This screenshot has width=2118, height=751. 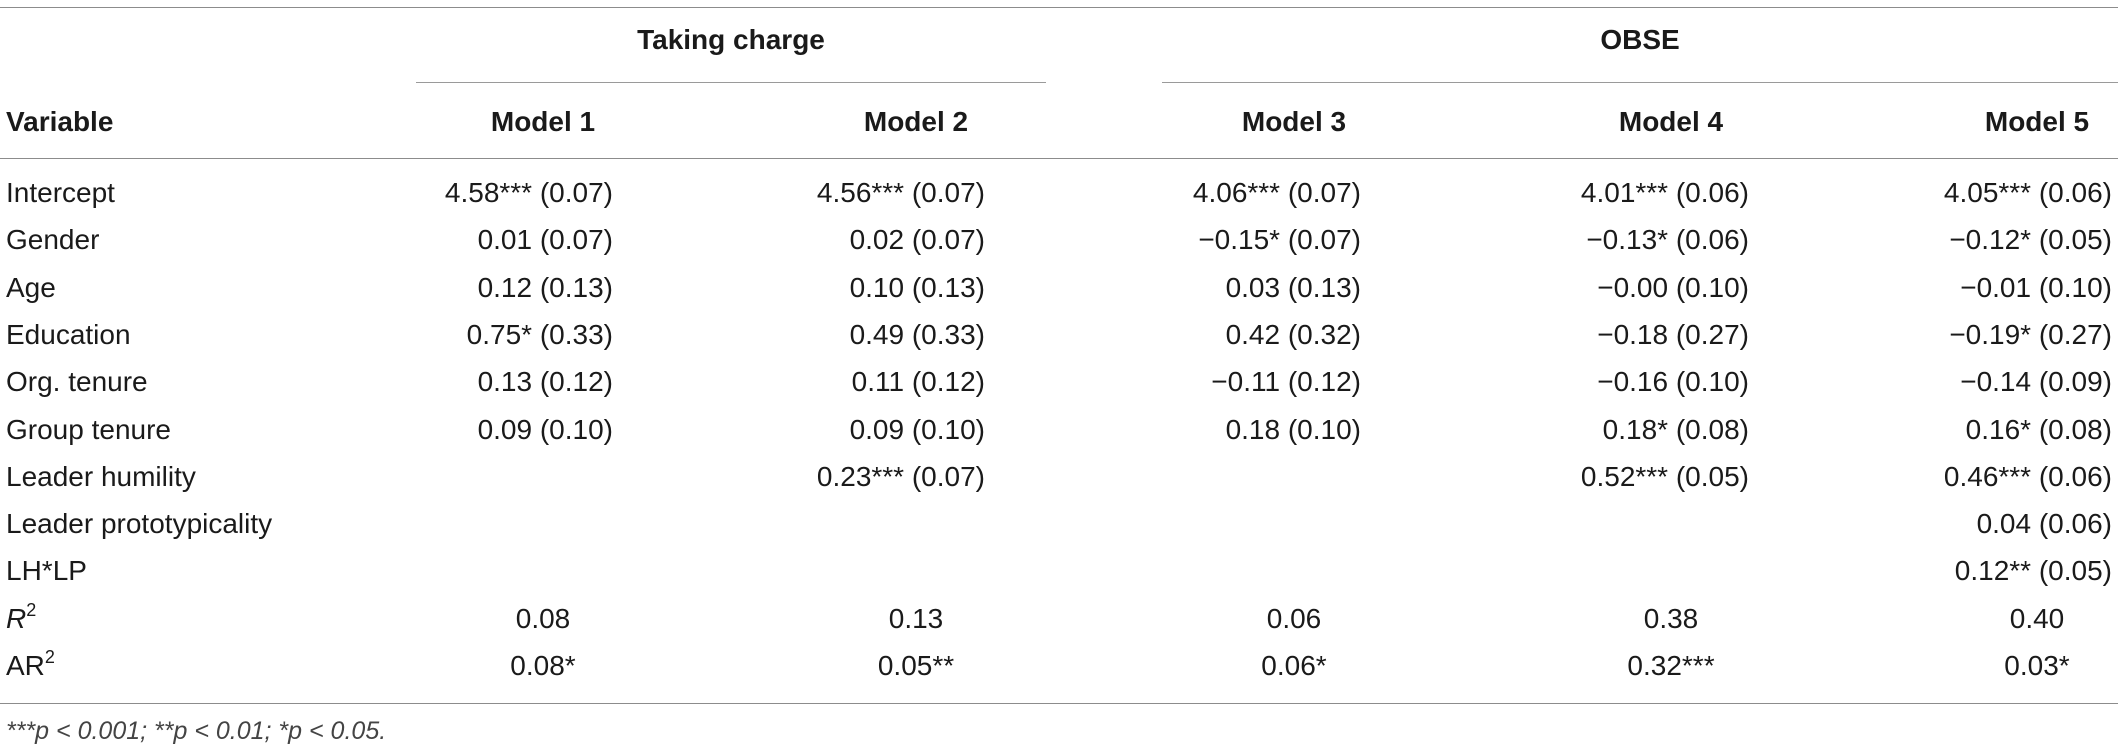 I want to click on table-cell: 0.03*, so click(x=2037, y=665).